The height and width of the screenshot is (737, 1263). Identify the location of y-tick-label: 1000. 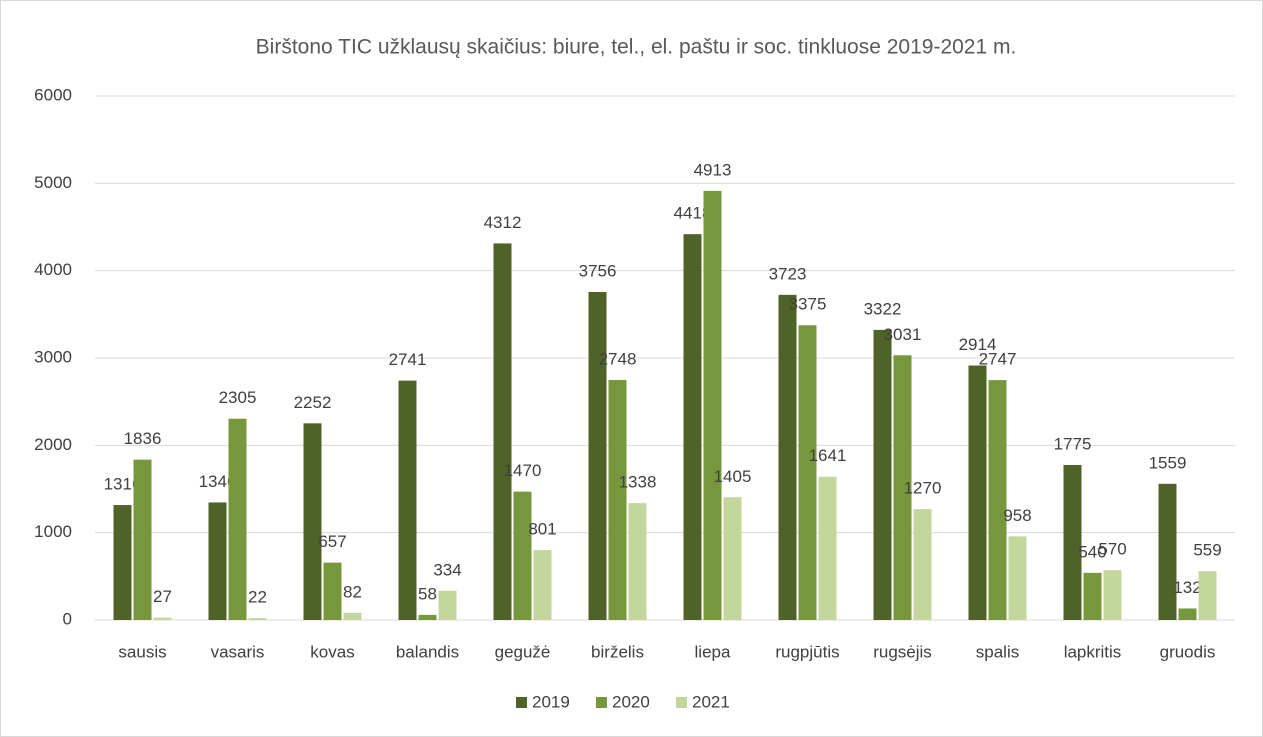
(53, 531).